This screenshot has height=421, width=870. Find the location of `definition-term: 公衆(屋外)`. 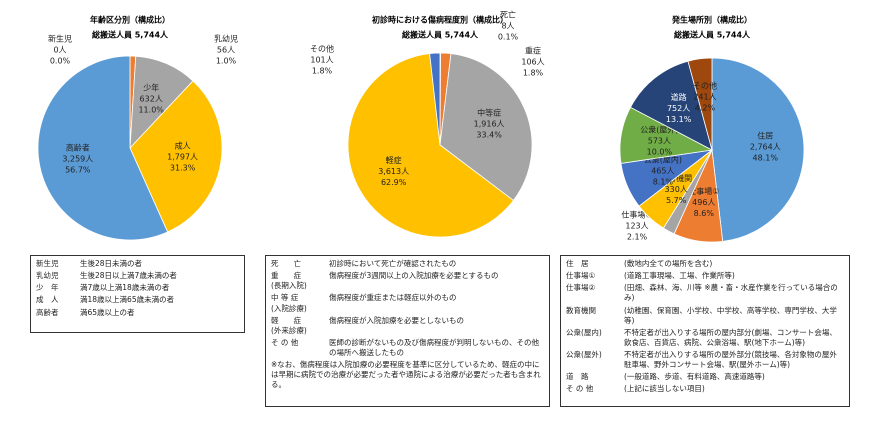

definition-term: 公衆(屋外) is located at coordinates (592, 360).